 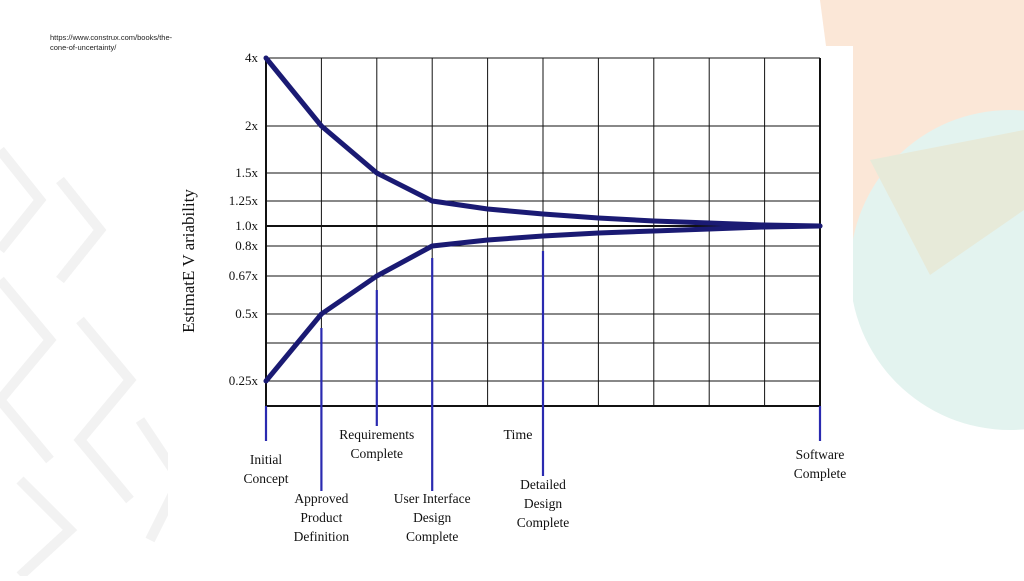 I want to click on milestone-label-line: Software, so click(x=820, y=454).